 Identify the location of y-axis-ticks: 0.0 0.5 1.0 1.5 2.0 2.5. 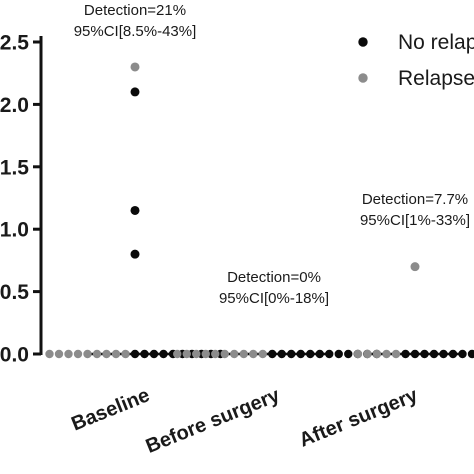
(20, 199).